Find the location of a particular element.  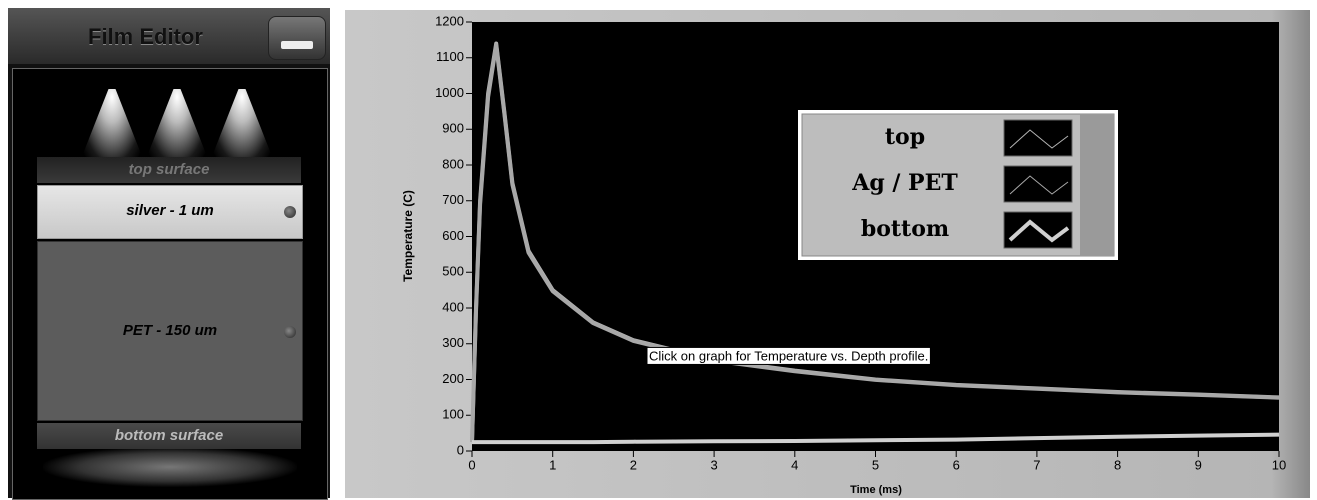

y-tick-label: 0 is located at coordinates (460, 449).